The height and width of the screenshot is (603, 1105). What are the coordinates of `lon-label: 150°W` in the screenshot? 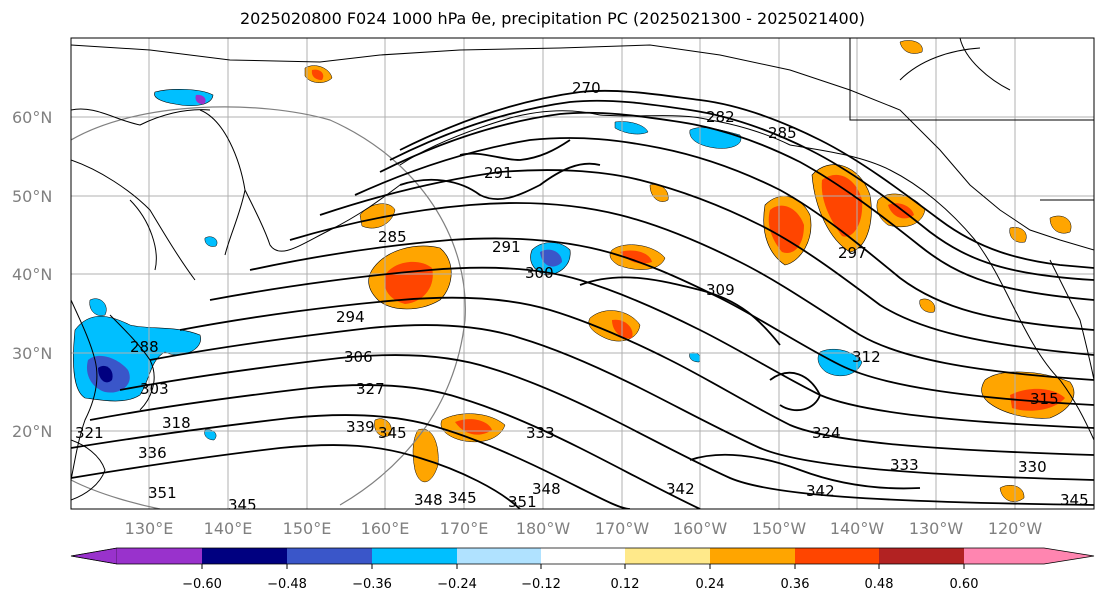 It's located at (779, 528).